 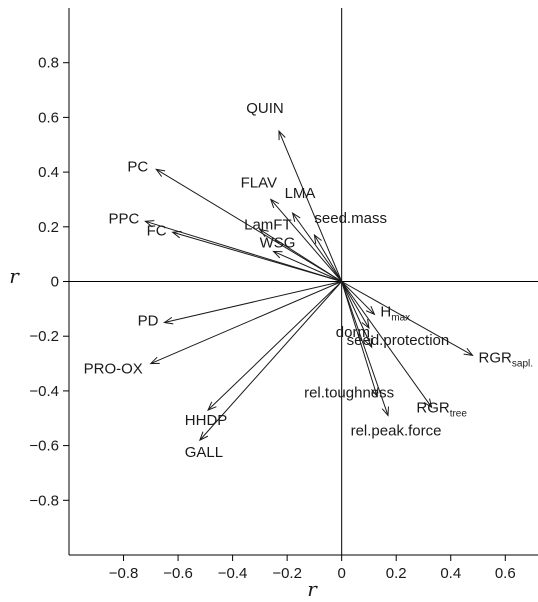 I want to click on vector-label: PPC, so click(x=124, y=218).